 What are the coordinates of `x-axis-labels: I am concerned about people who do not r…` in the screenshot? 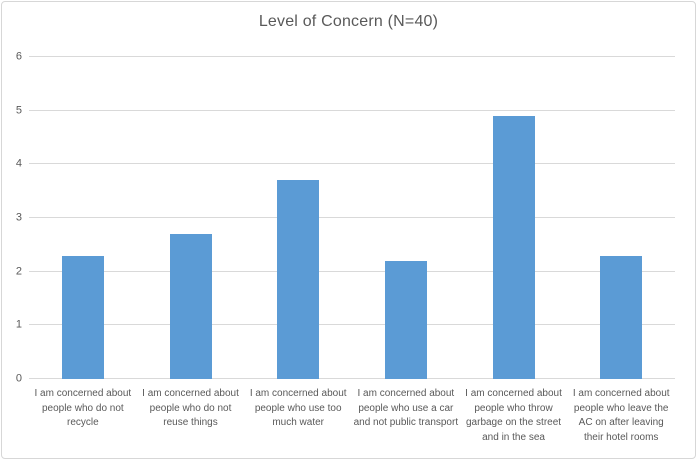 It's located at (352, 416).